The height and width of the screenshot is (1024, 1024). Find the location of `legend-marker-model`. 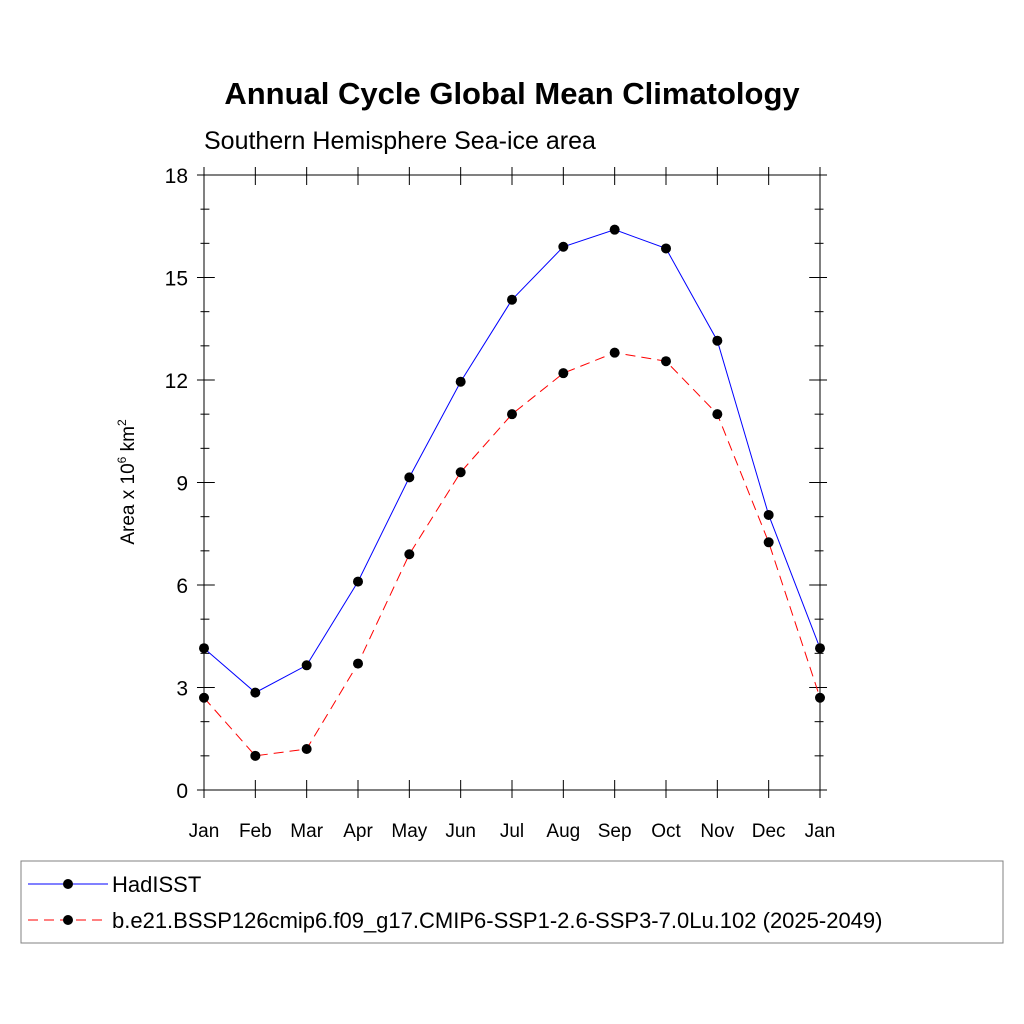

legend-marker-model is located at coordinates (68, 920).